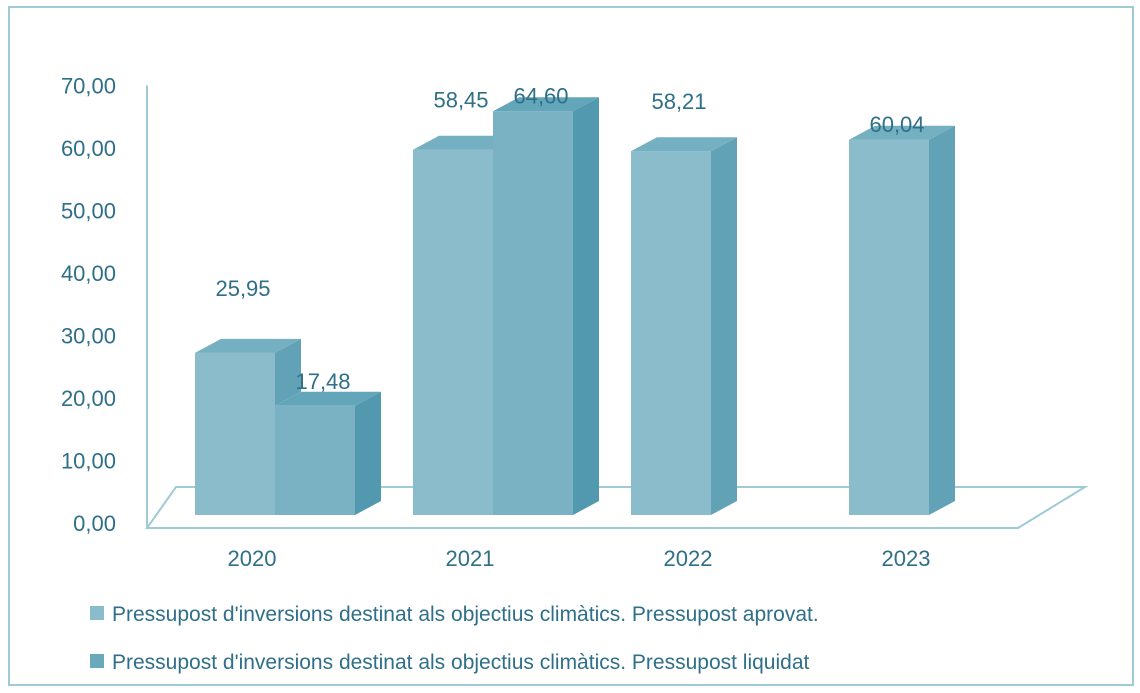 The image size is (1140, 693). I want to click on bar-2021-series1, so click(466, 325).